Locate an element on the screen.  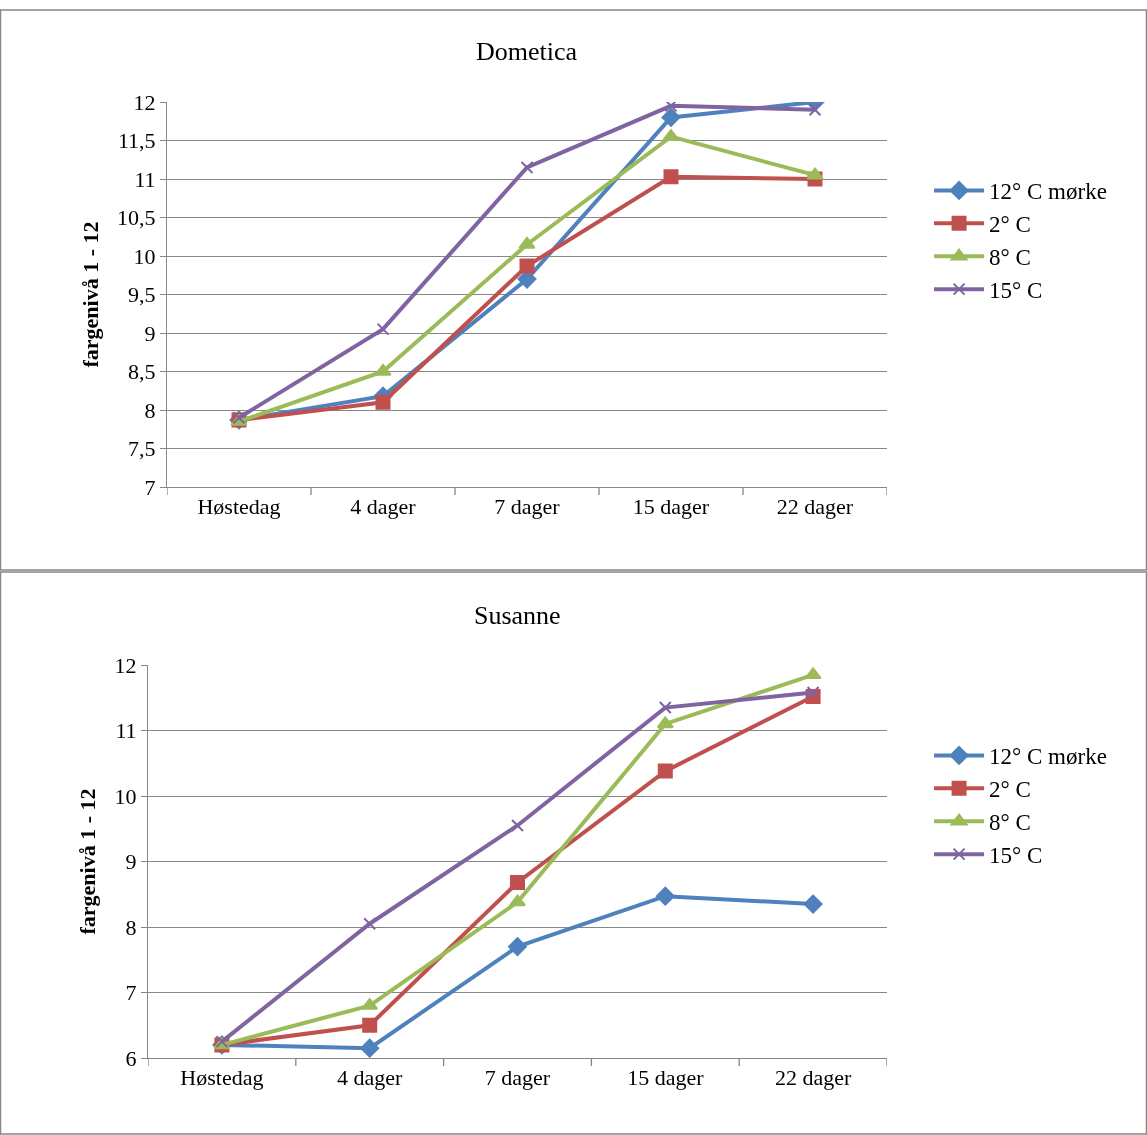
y-tick-label: 11,5 is located at coordinates (136, 141).